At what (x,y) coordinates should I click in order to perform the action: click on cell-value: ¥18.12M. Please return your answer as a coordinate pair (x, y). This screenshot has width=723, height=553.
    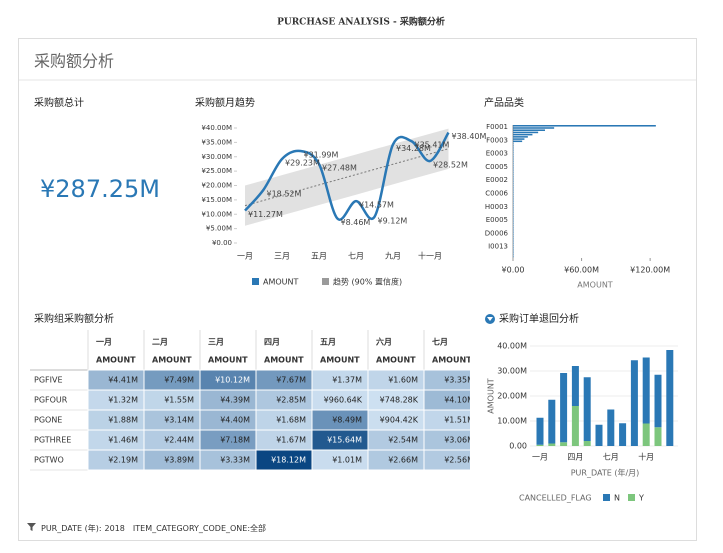
    Looking at the image, I should click on (288, 460).